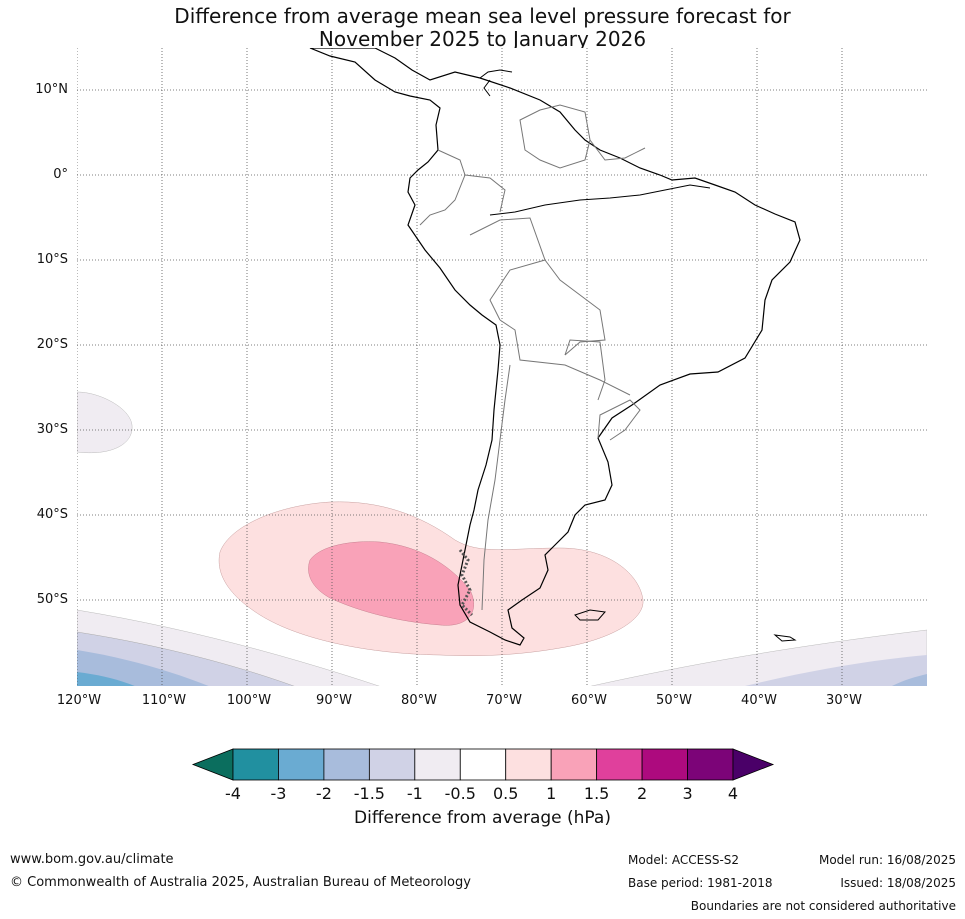  I want to click on lat-label: 0°, so click(60, 174).